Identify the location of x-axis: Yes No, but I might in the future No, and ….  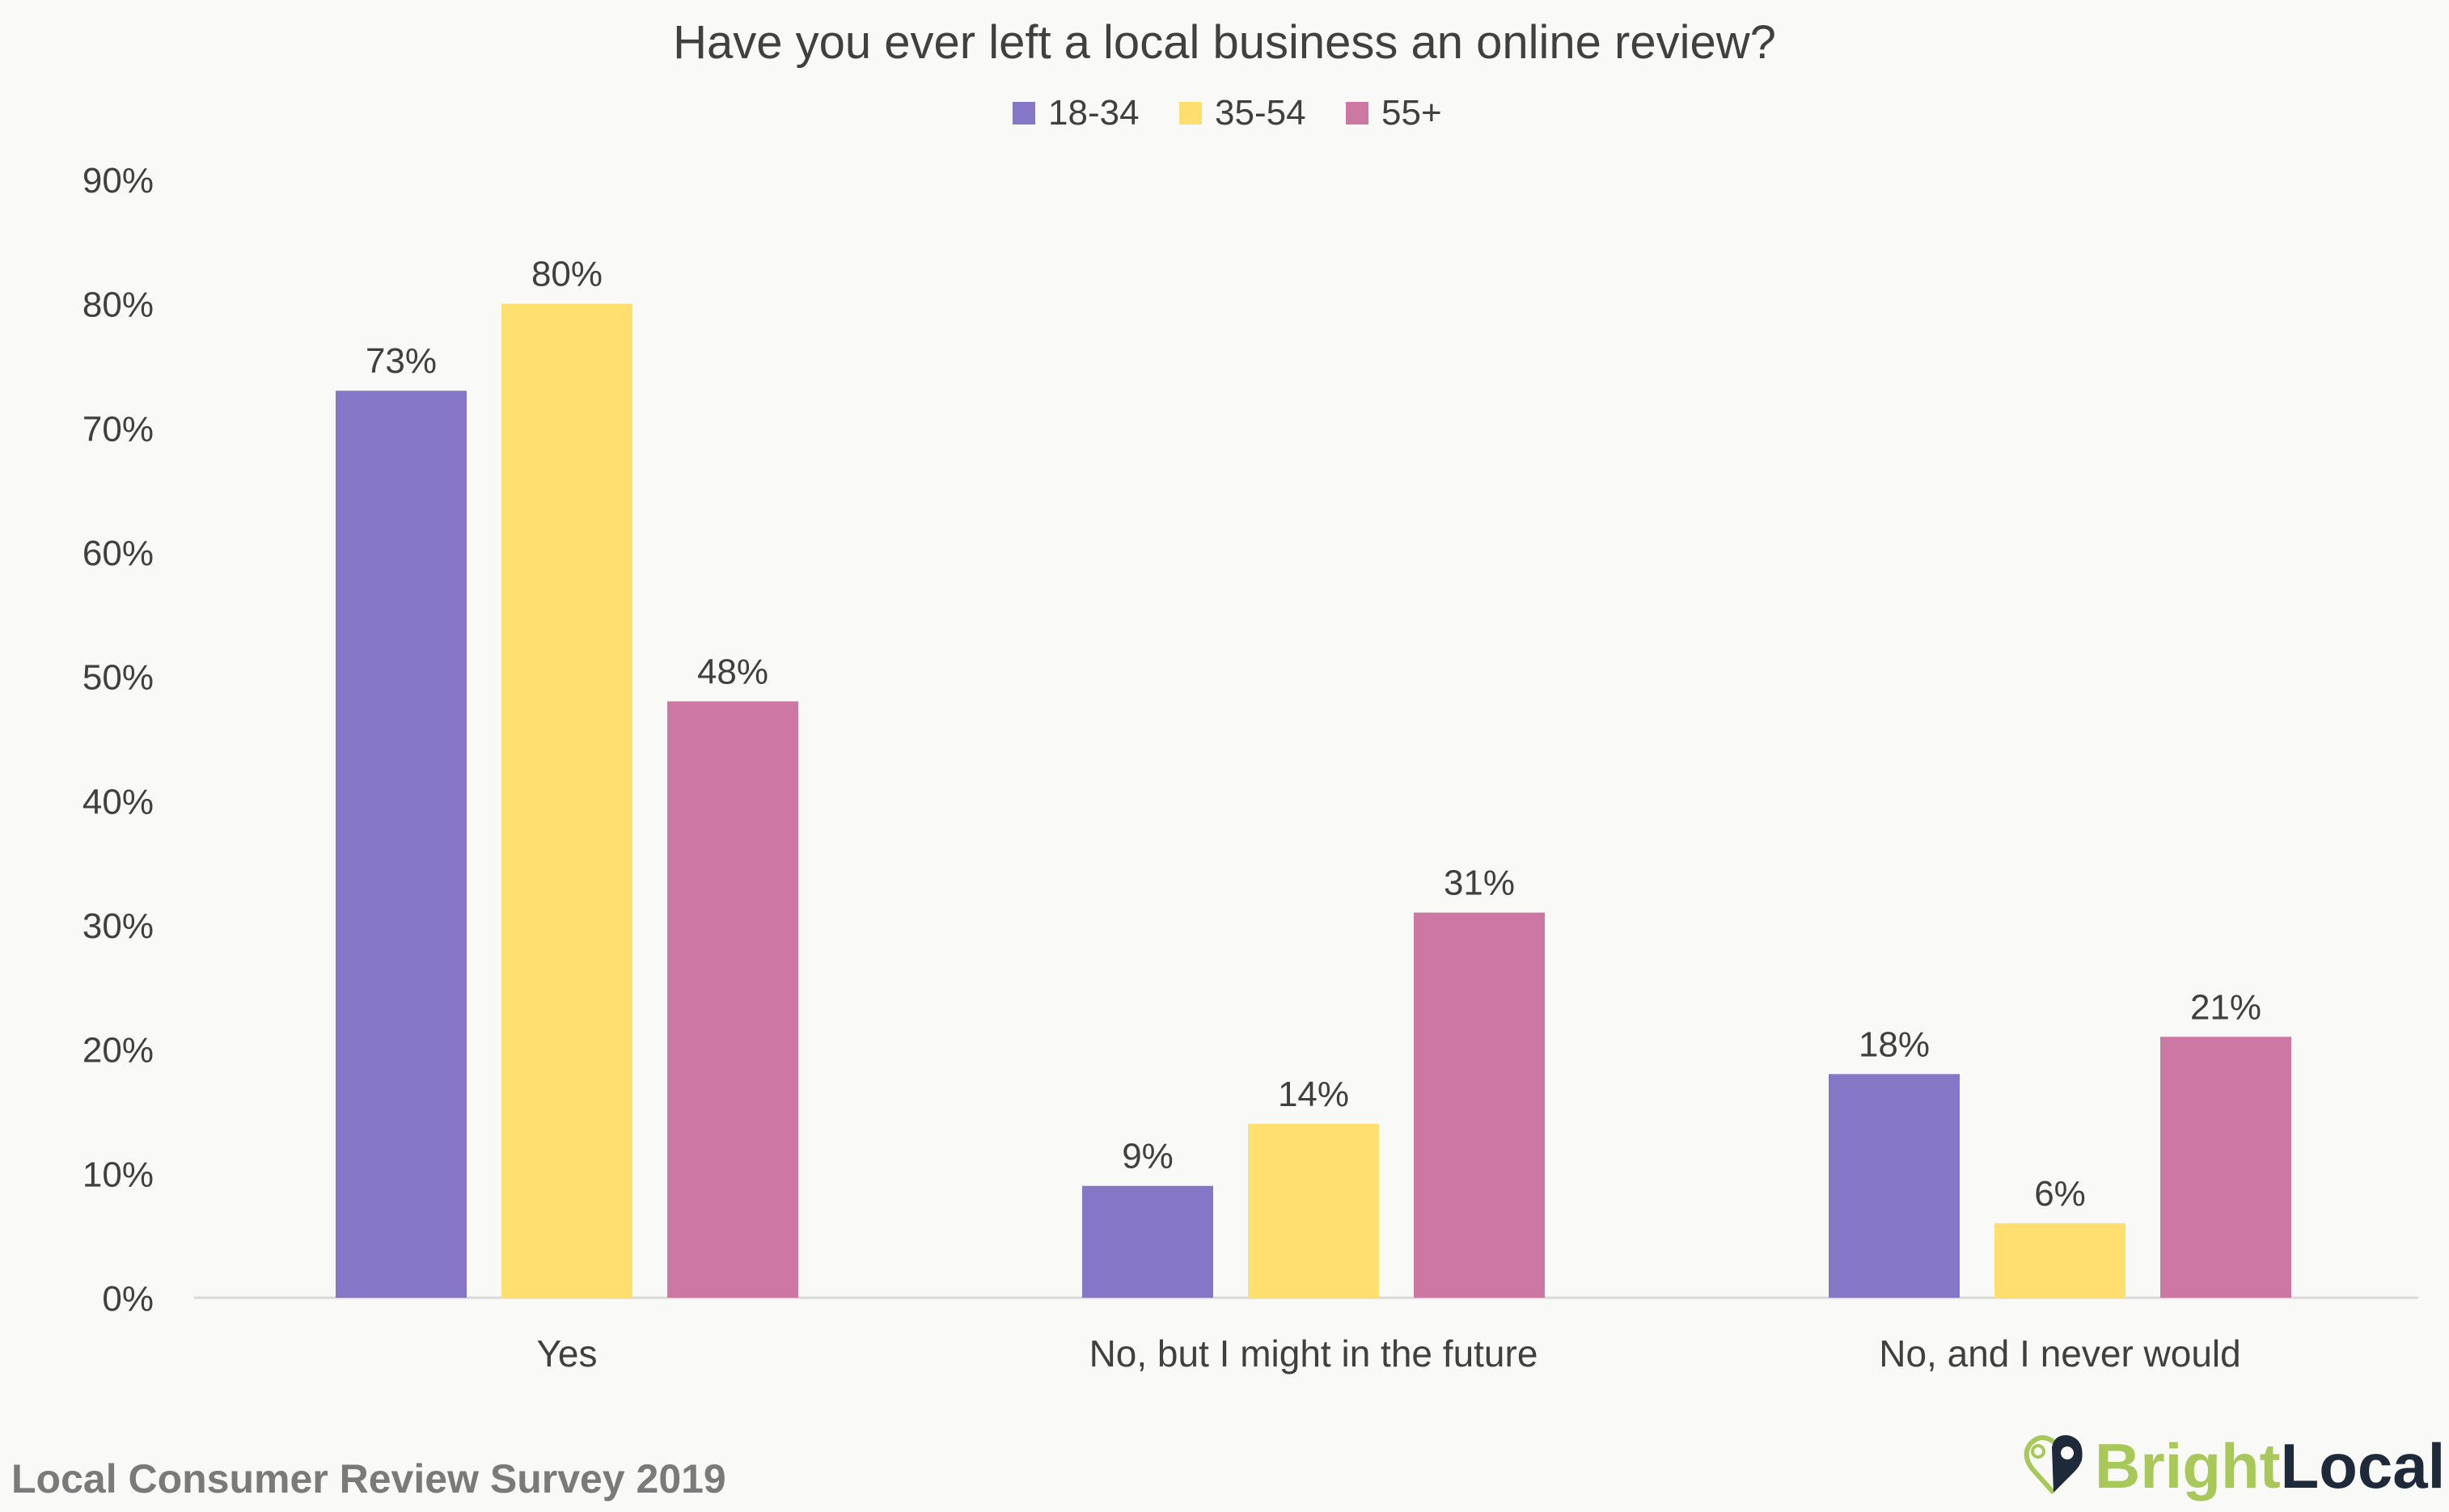
(1388, 1354).